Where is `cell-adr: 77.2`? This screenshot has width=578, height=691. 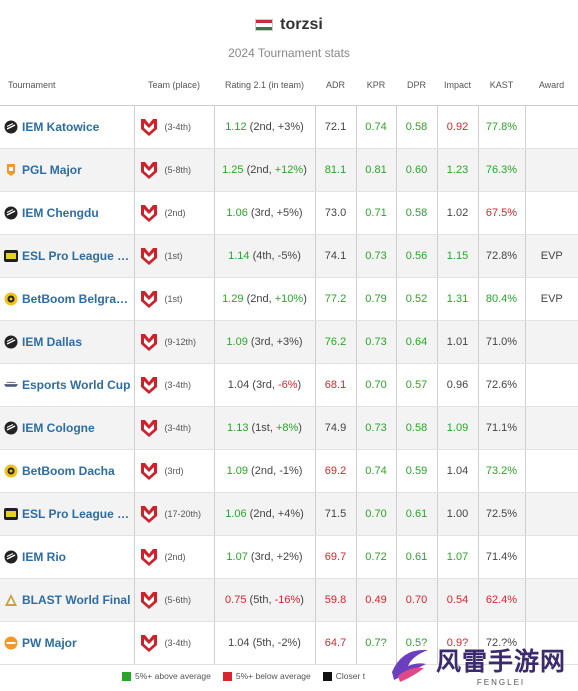
cell-adr: 77.2 is located at coordinates (336, 299).